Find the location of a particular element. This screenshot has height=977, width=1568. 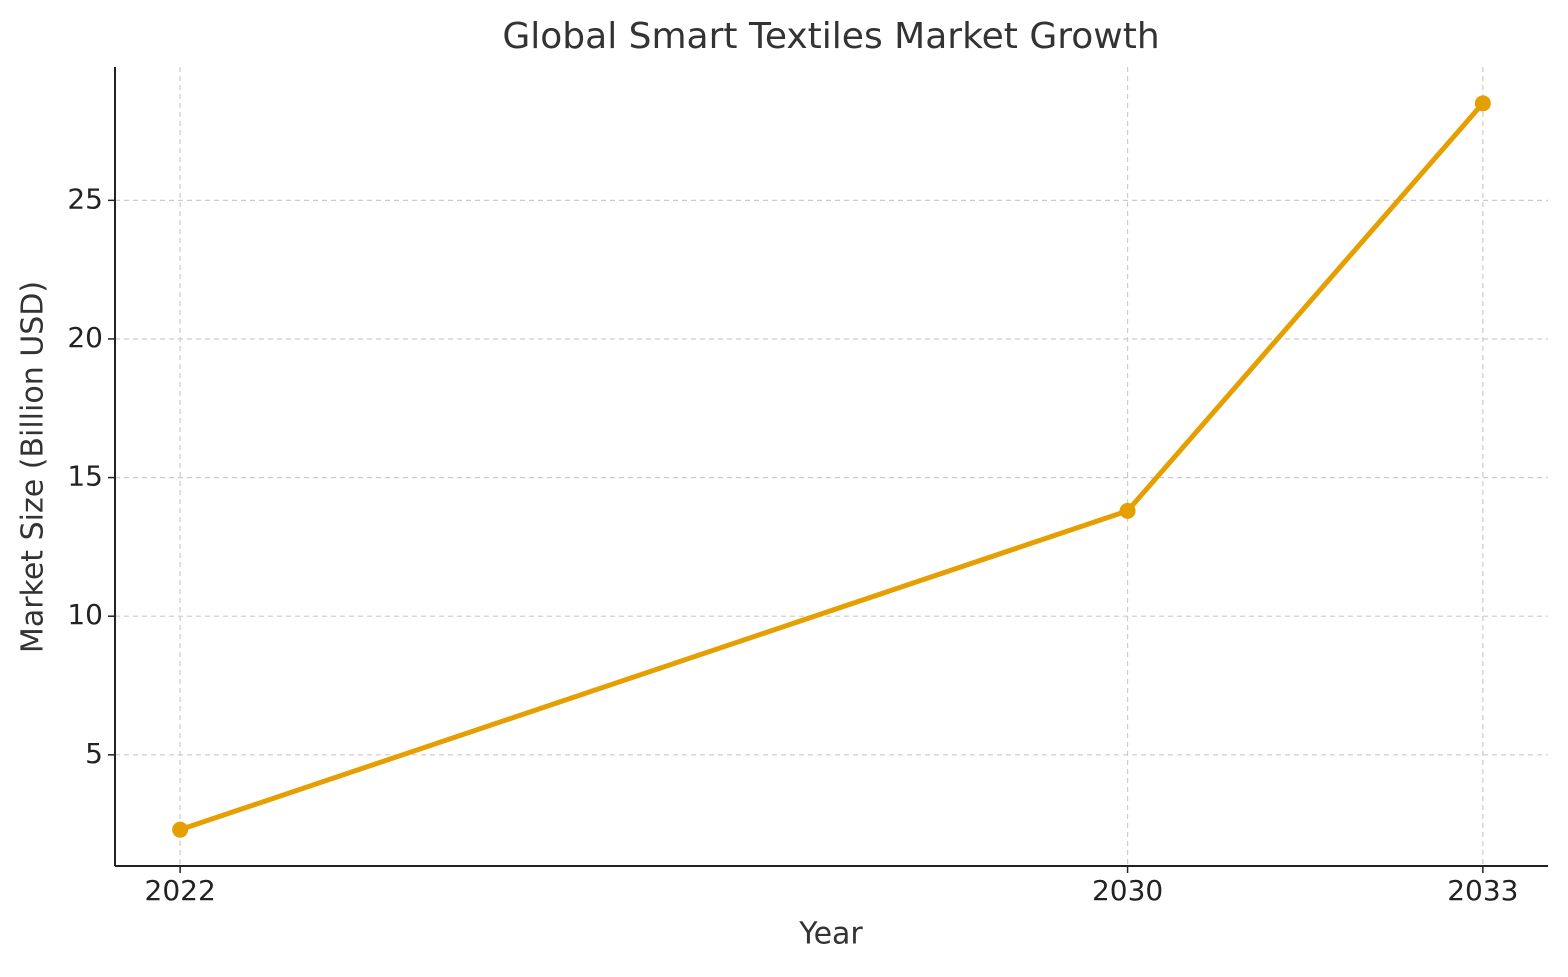

x-tick-label: 2033 is located at coordinates (1482, 890).